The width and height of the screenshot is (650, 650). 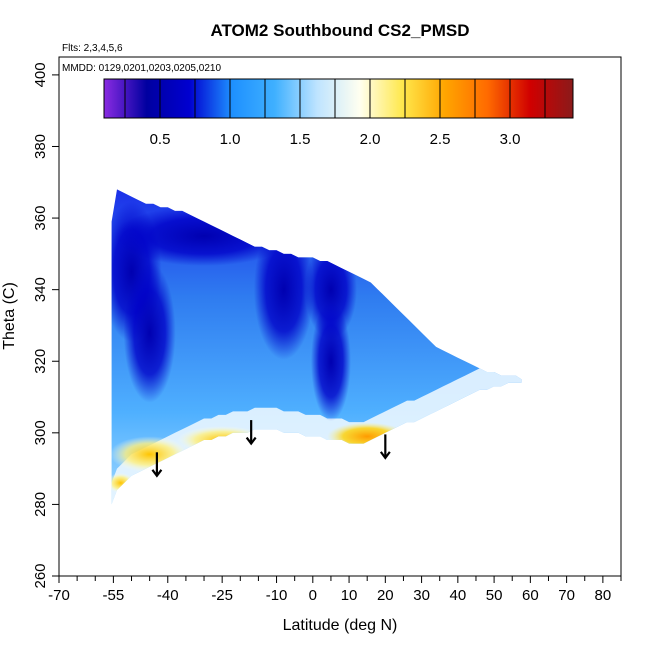 What do you see at coordinates (313, 595) in the screenshot?
I see `x-tick-label: 0` at bounding box center [313, 595].